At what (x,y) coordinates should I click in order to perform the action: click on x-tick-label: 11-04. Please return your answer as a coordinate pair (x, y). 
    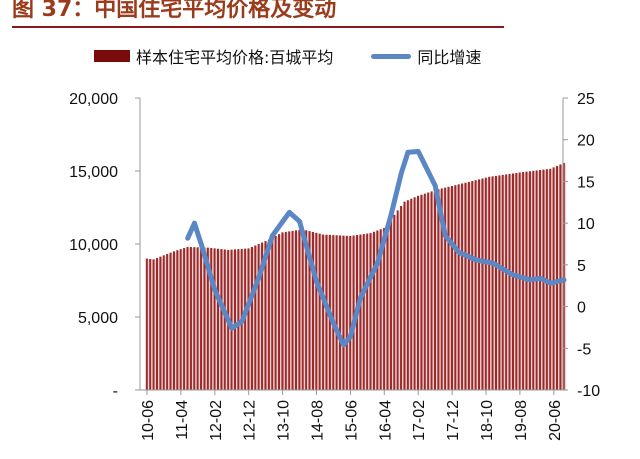
    Looking at the image, I should click on (182, 420).